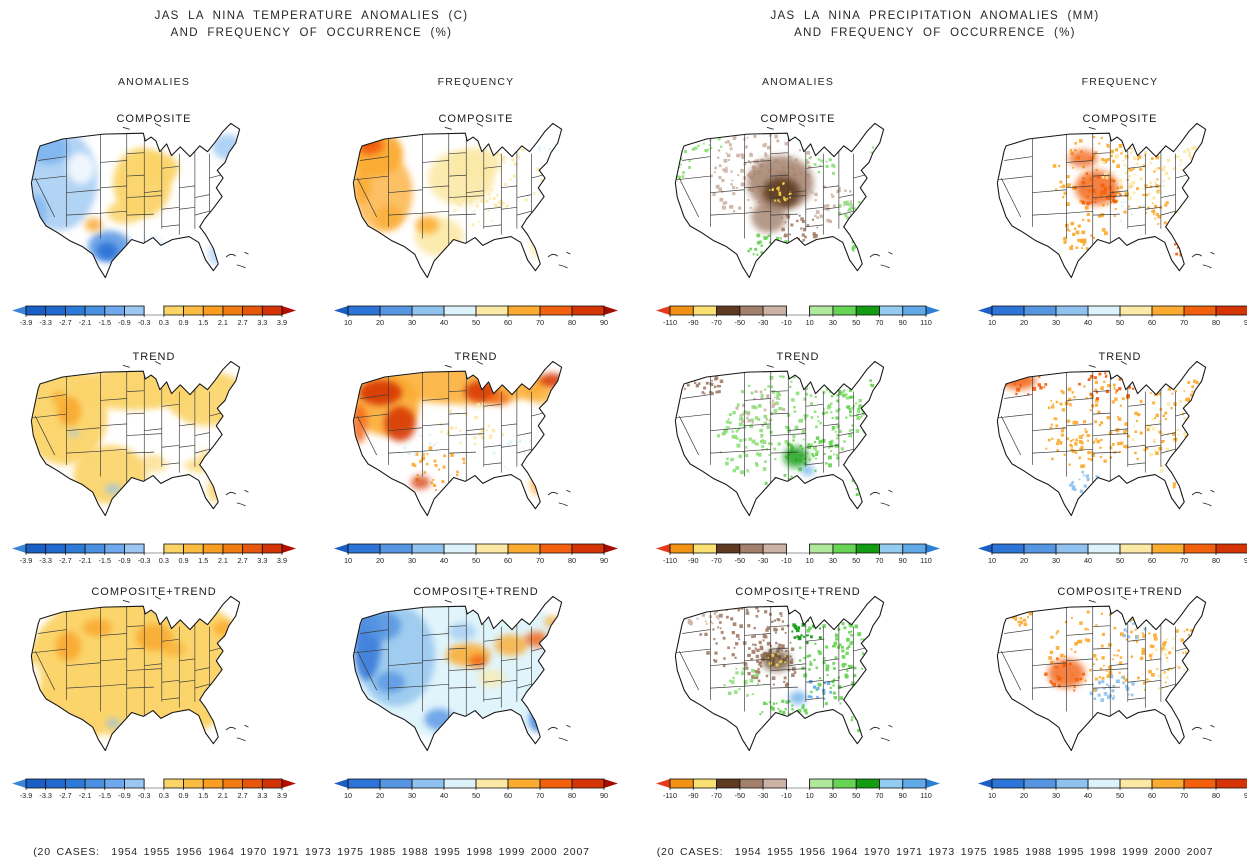  What do you see at coordinates (104, 560) in the screenshot?
I see `svg-text: -1.5` at bounding box center [104, 560].